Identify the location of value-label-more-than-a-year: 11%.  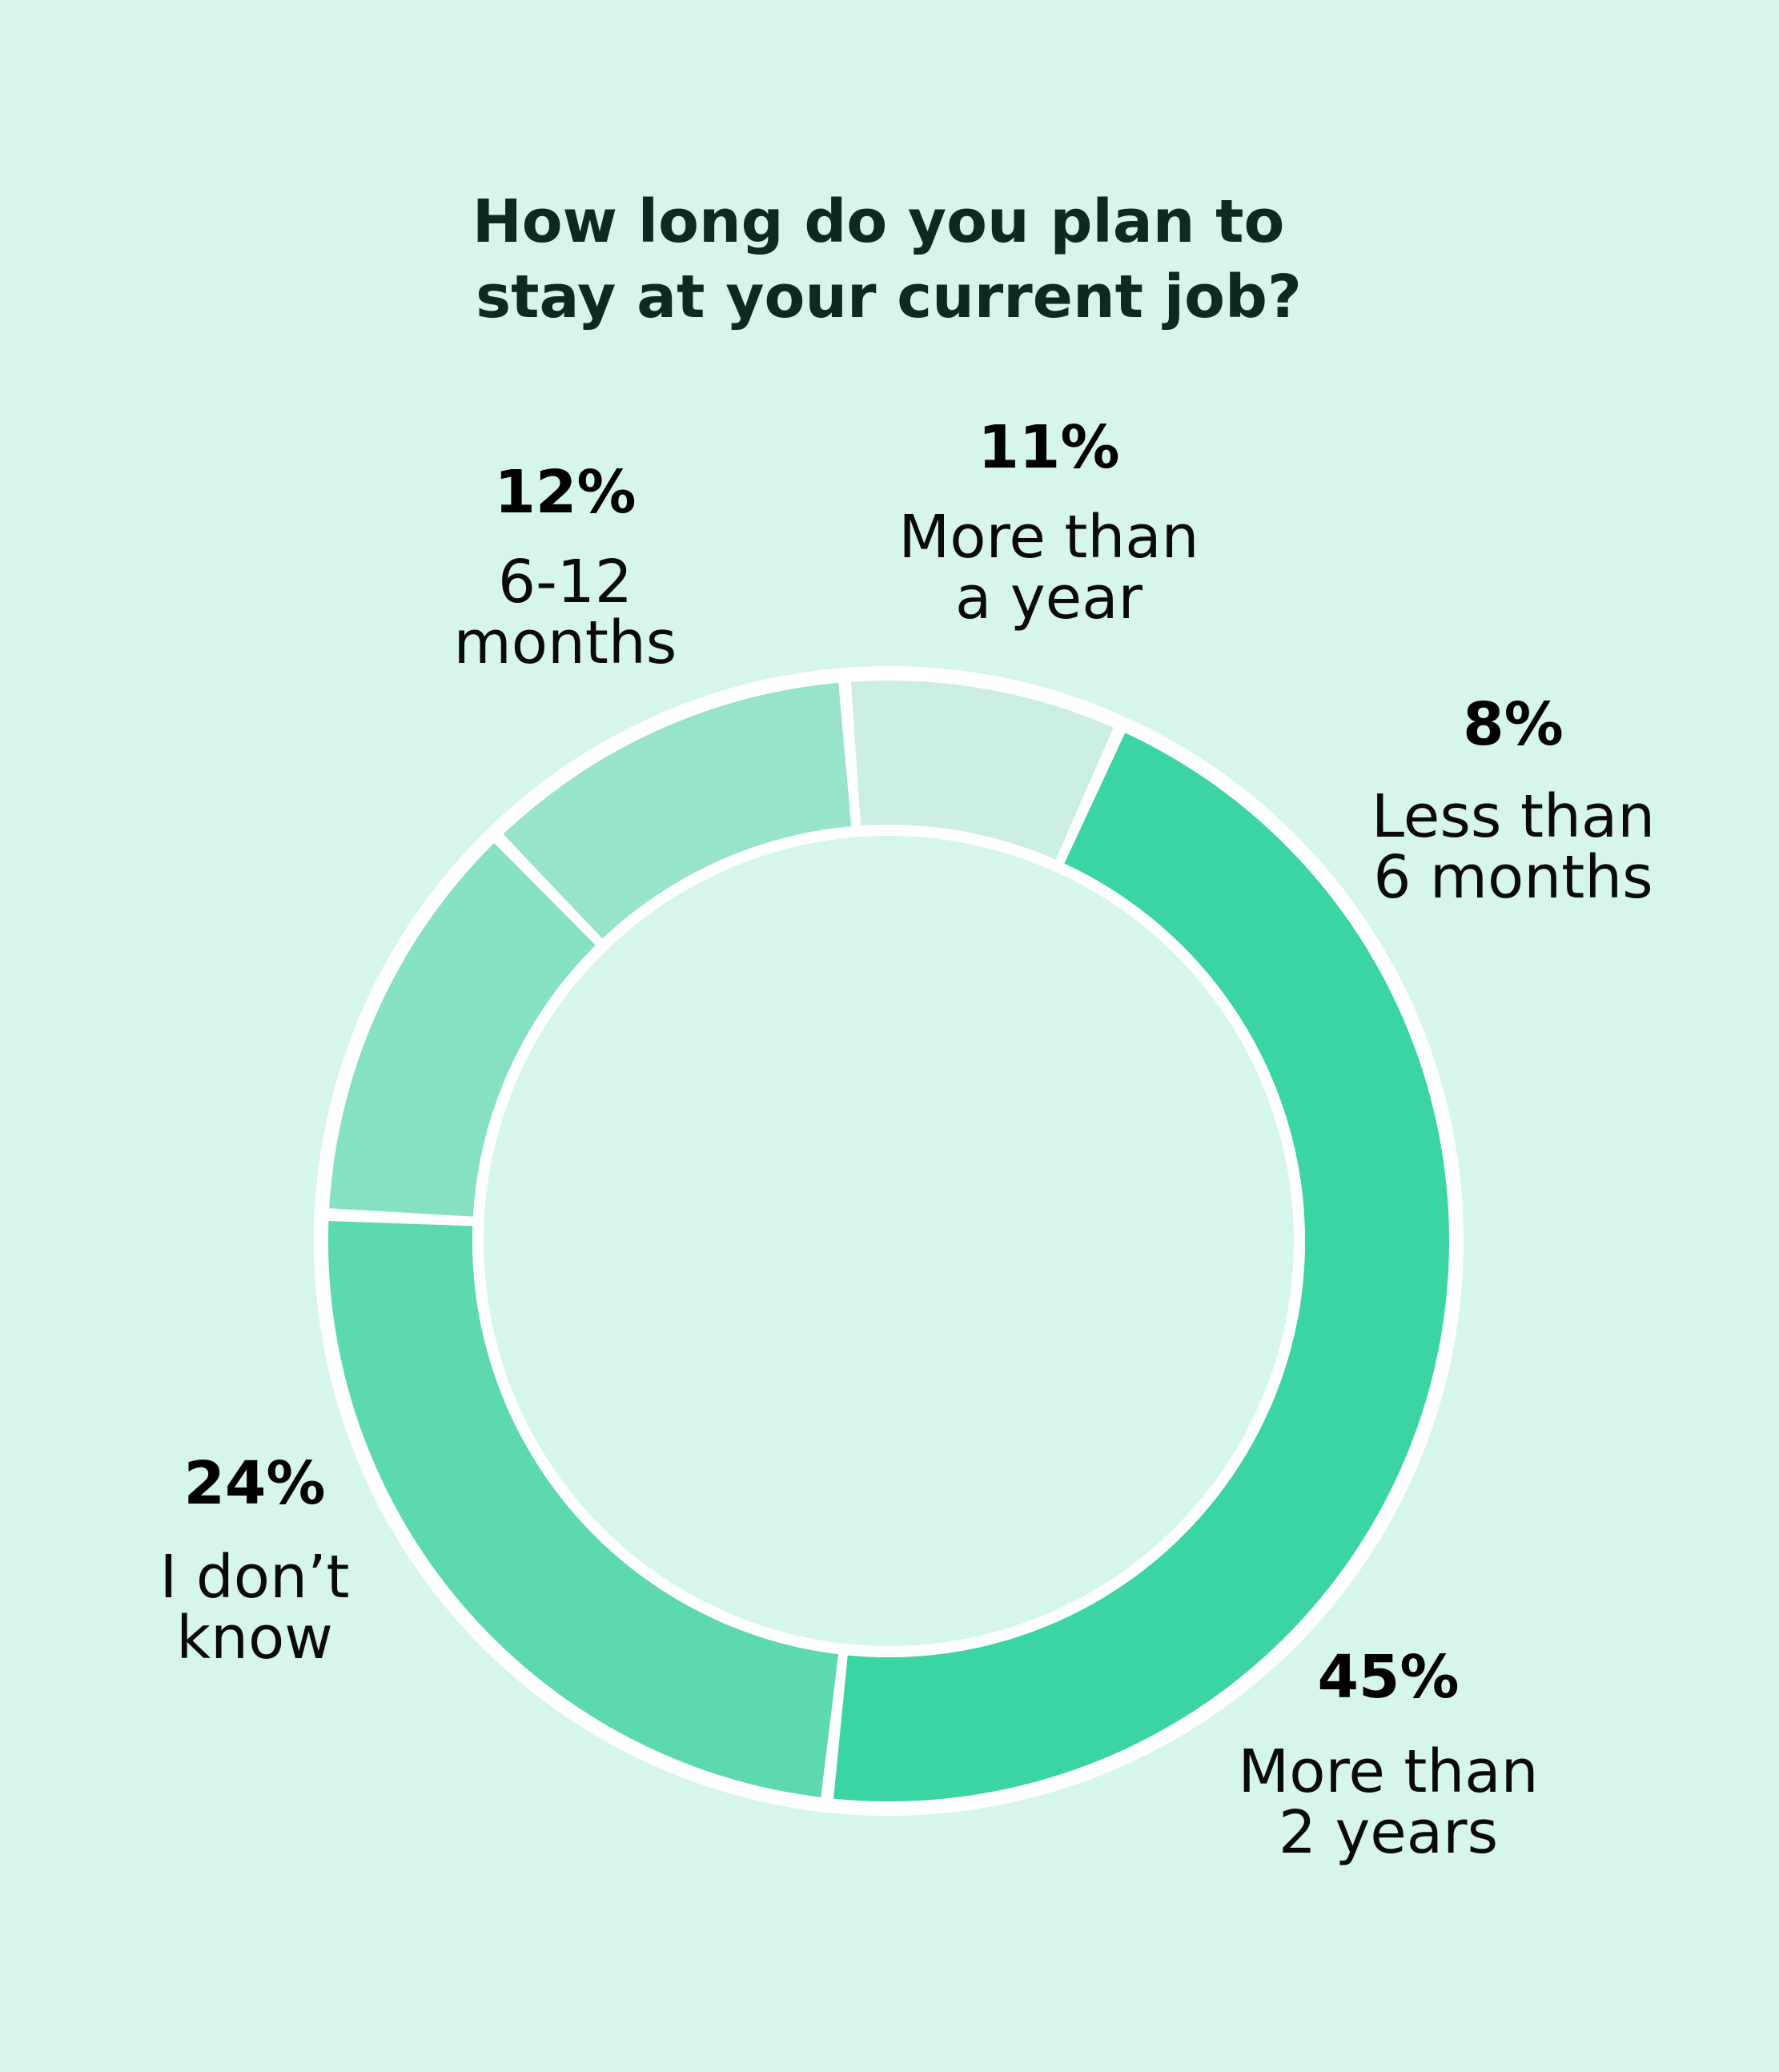
(1049, 448).